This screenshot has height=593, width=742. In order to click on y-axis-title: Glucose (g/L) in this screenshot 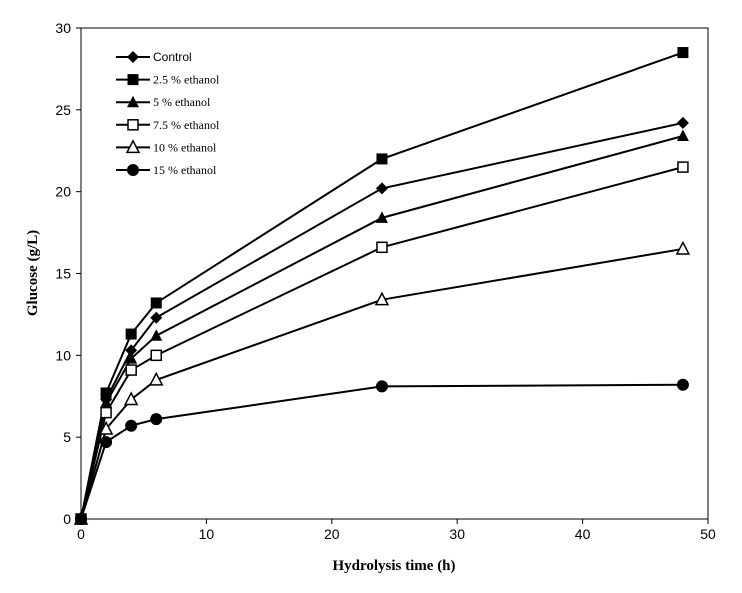, I will do `click(33, 273)`.